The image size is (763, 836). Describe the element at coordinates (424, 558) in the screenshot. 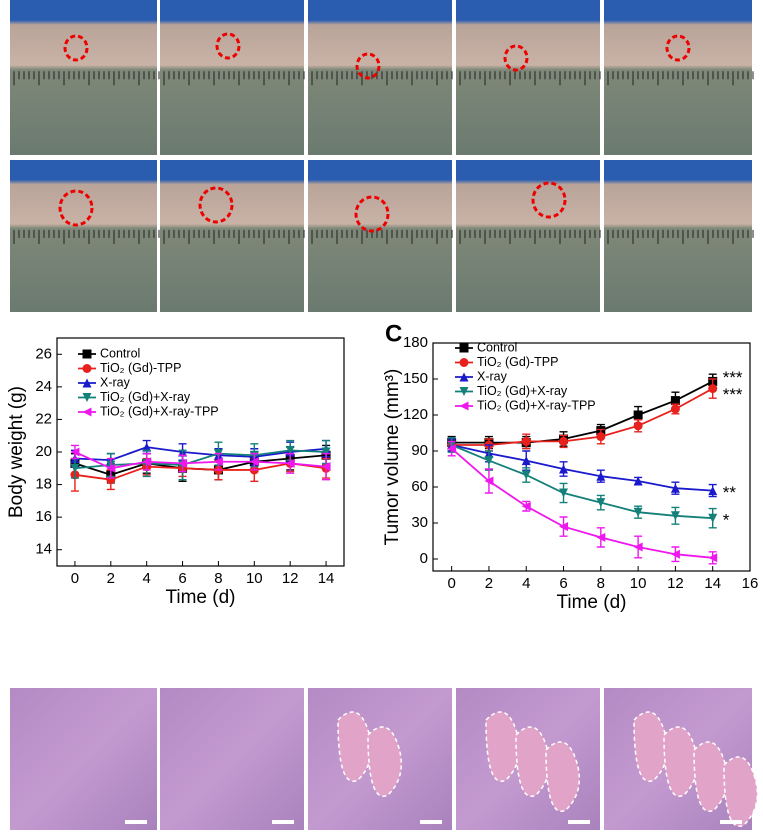

I see `y-tick-label: 0` at that location.